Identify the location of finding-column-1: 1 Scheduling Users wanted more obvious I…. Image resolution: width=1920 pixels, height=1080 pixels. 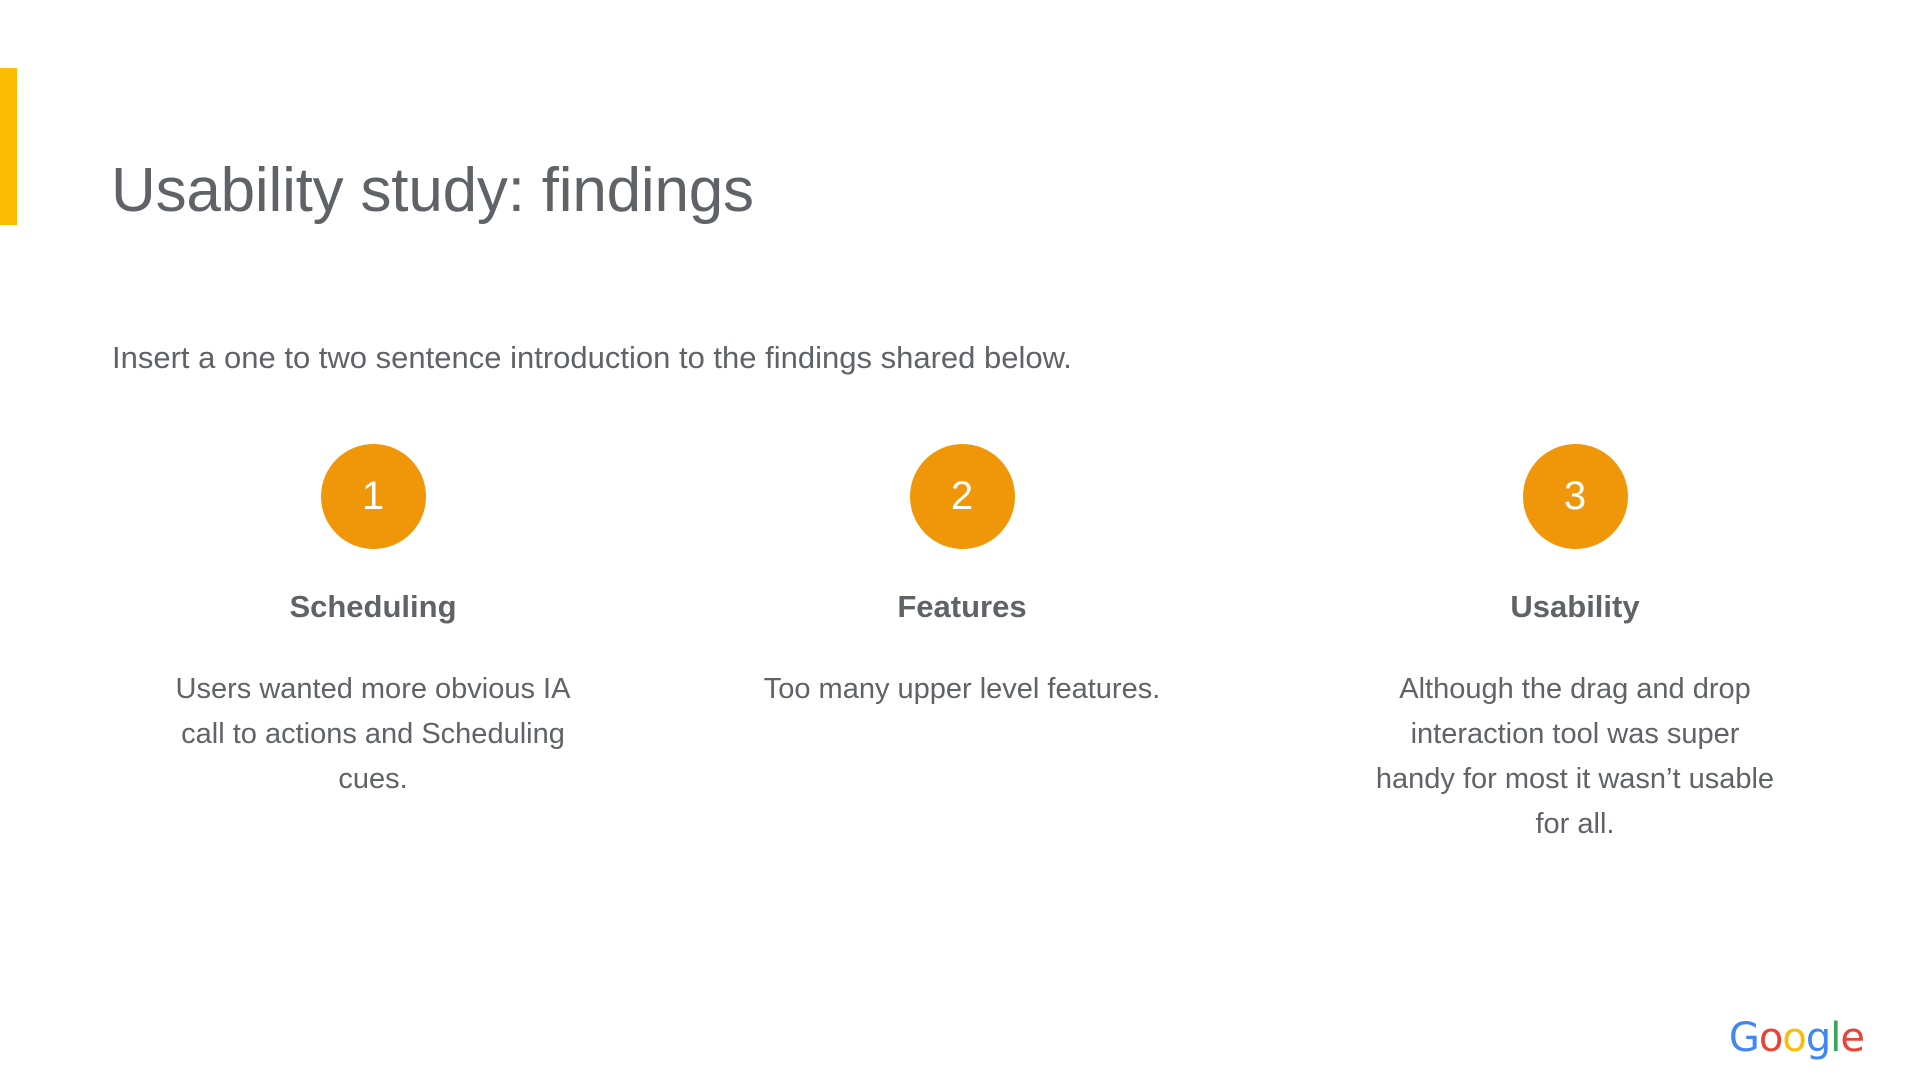
(373, 623).